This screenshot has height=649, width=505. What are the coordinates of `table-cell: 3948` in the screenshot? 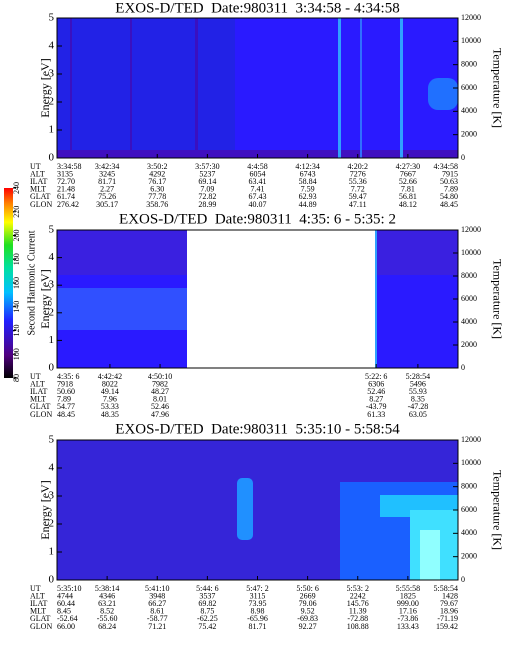 It's located at (157, 595).